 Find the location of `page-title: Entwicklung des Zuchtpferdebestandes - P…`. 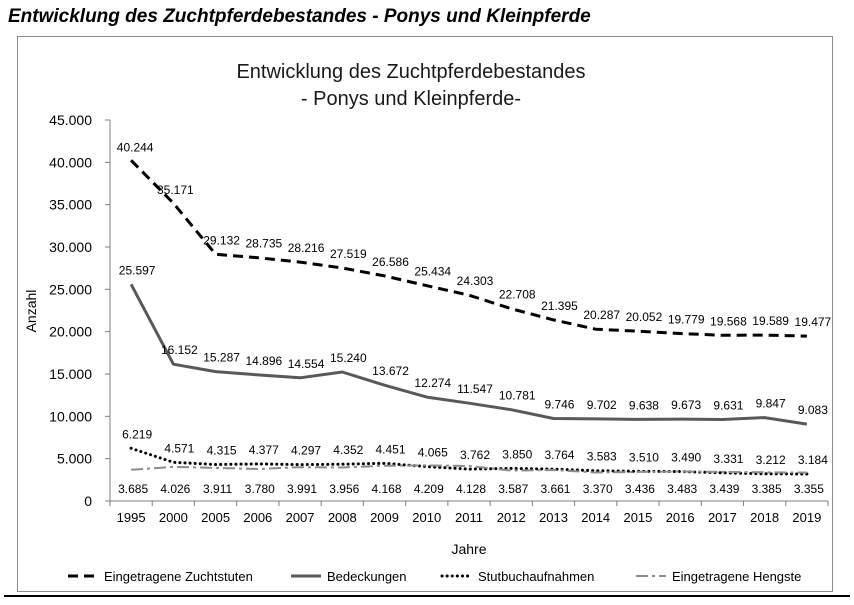

page-title: Entwicklung des Zuchtpferdebestandes - P… is located at coordinates (299, 16).